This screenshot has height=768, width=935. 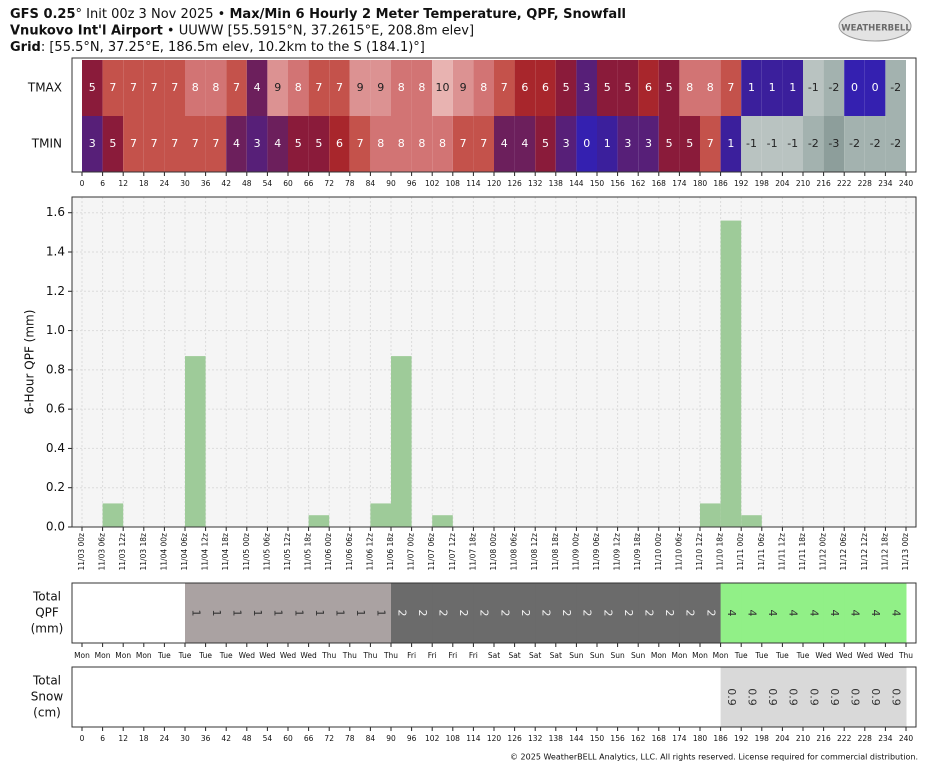 What do you see at coordinates (524, 143) in the screenshot?
I see `temp-label: 4` at bounding box center [524, 143].